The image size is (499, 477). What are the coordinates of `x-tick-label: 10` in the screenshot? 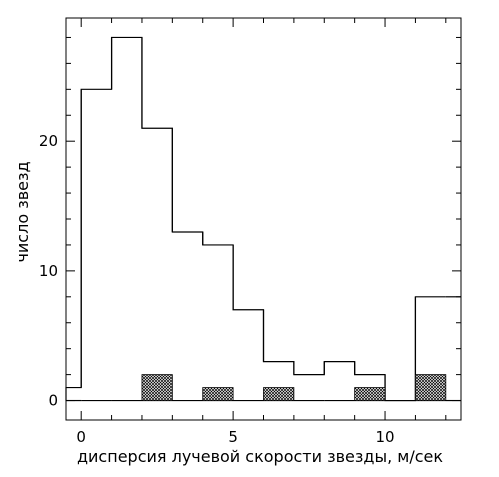 It's located at (384, 437).